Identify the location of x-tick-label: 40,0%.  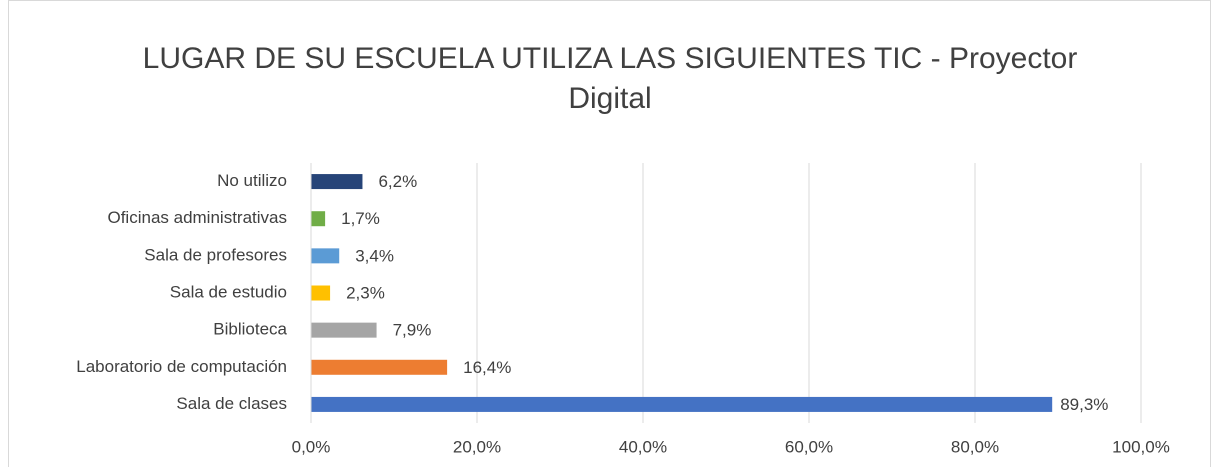
(643, 446).